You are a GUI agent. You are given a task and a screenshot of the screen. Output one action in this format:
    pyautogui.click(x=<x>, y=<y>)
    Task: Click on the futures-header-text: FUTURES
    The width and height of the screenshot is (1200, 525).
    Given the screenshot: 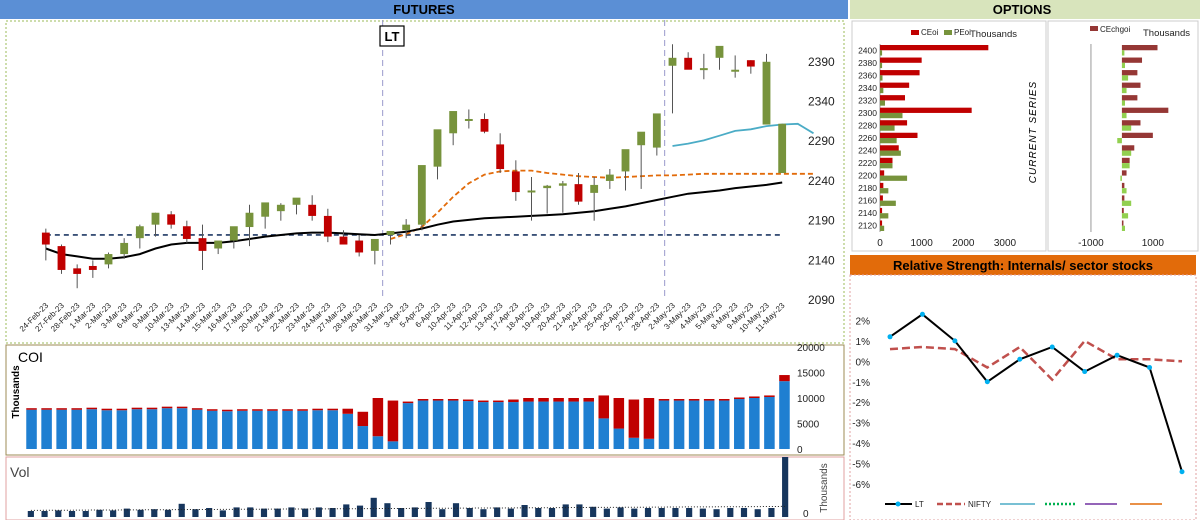 What is the action you would take?
    pyautogui.click(x=424, y=9)
    